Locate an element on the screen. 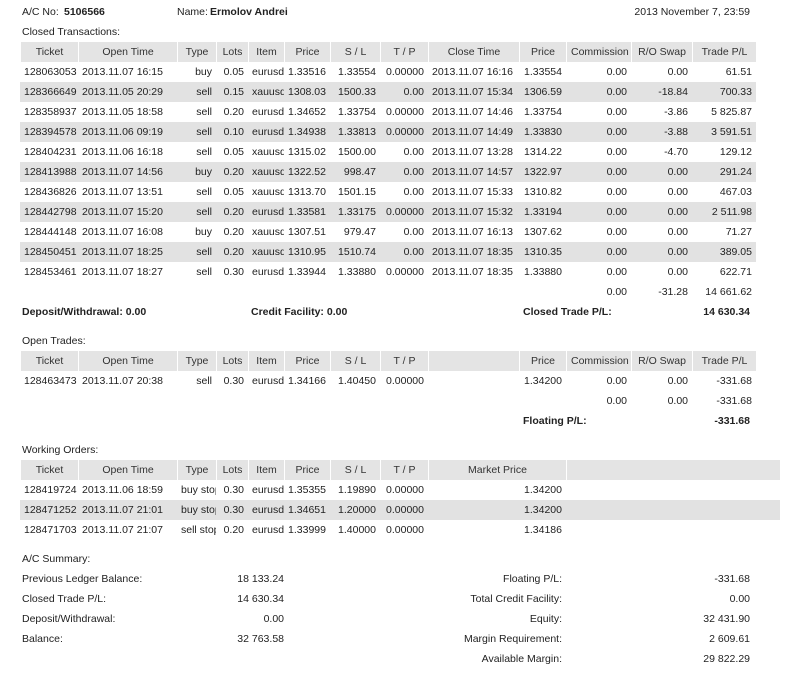  cell: 2013.11.07 15:34 is located at coordinates (472, 92).